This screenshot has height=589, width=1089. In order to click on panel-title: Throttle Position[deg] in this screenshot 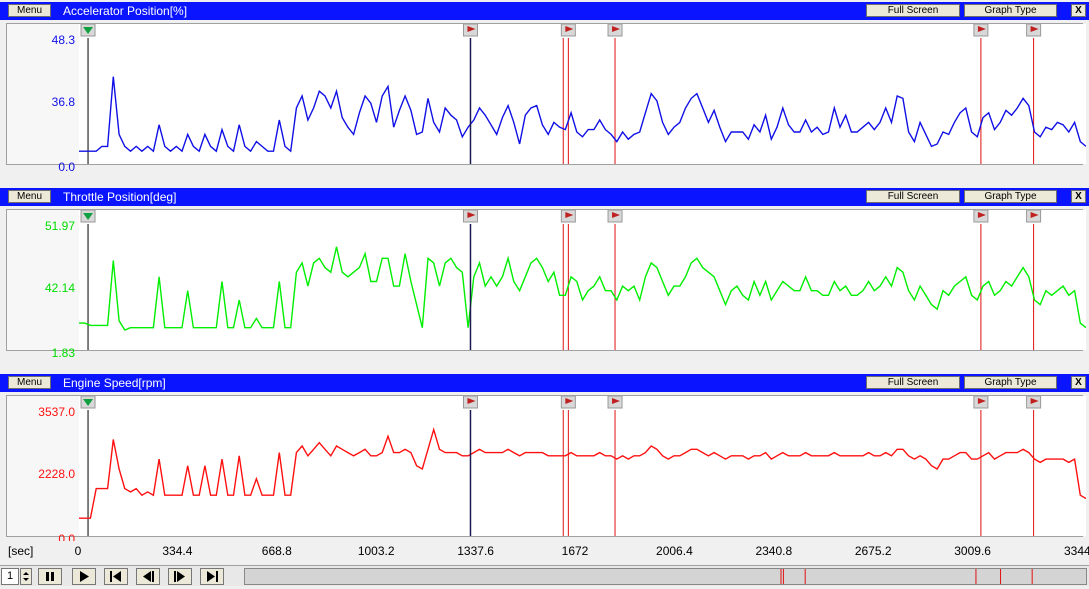, I will do `click(120, 197)`.